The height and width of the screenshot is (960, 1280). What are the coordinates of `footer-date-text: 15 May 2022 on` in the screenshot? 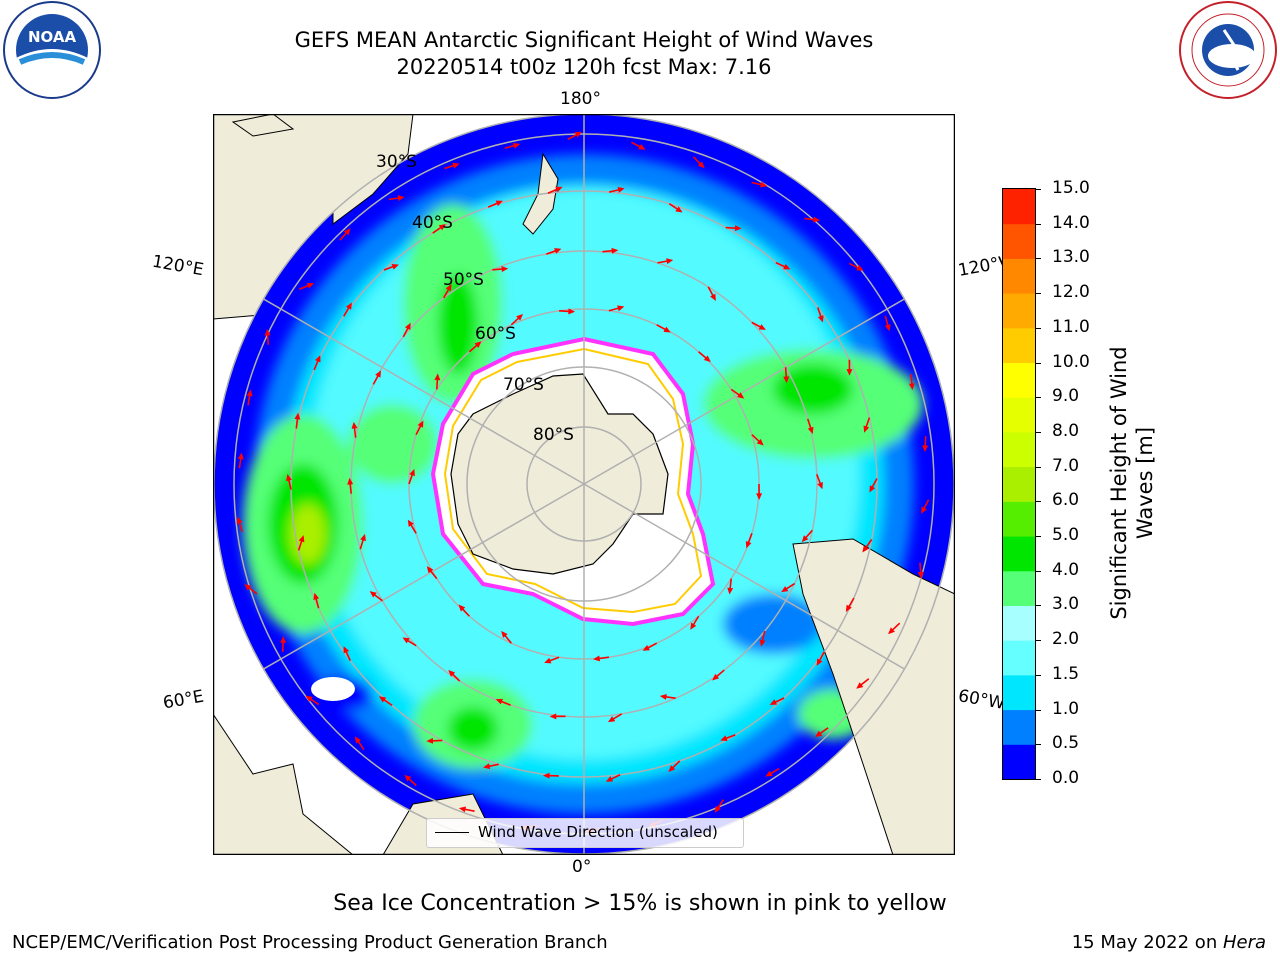 It's located at (1147, 942).